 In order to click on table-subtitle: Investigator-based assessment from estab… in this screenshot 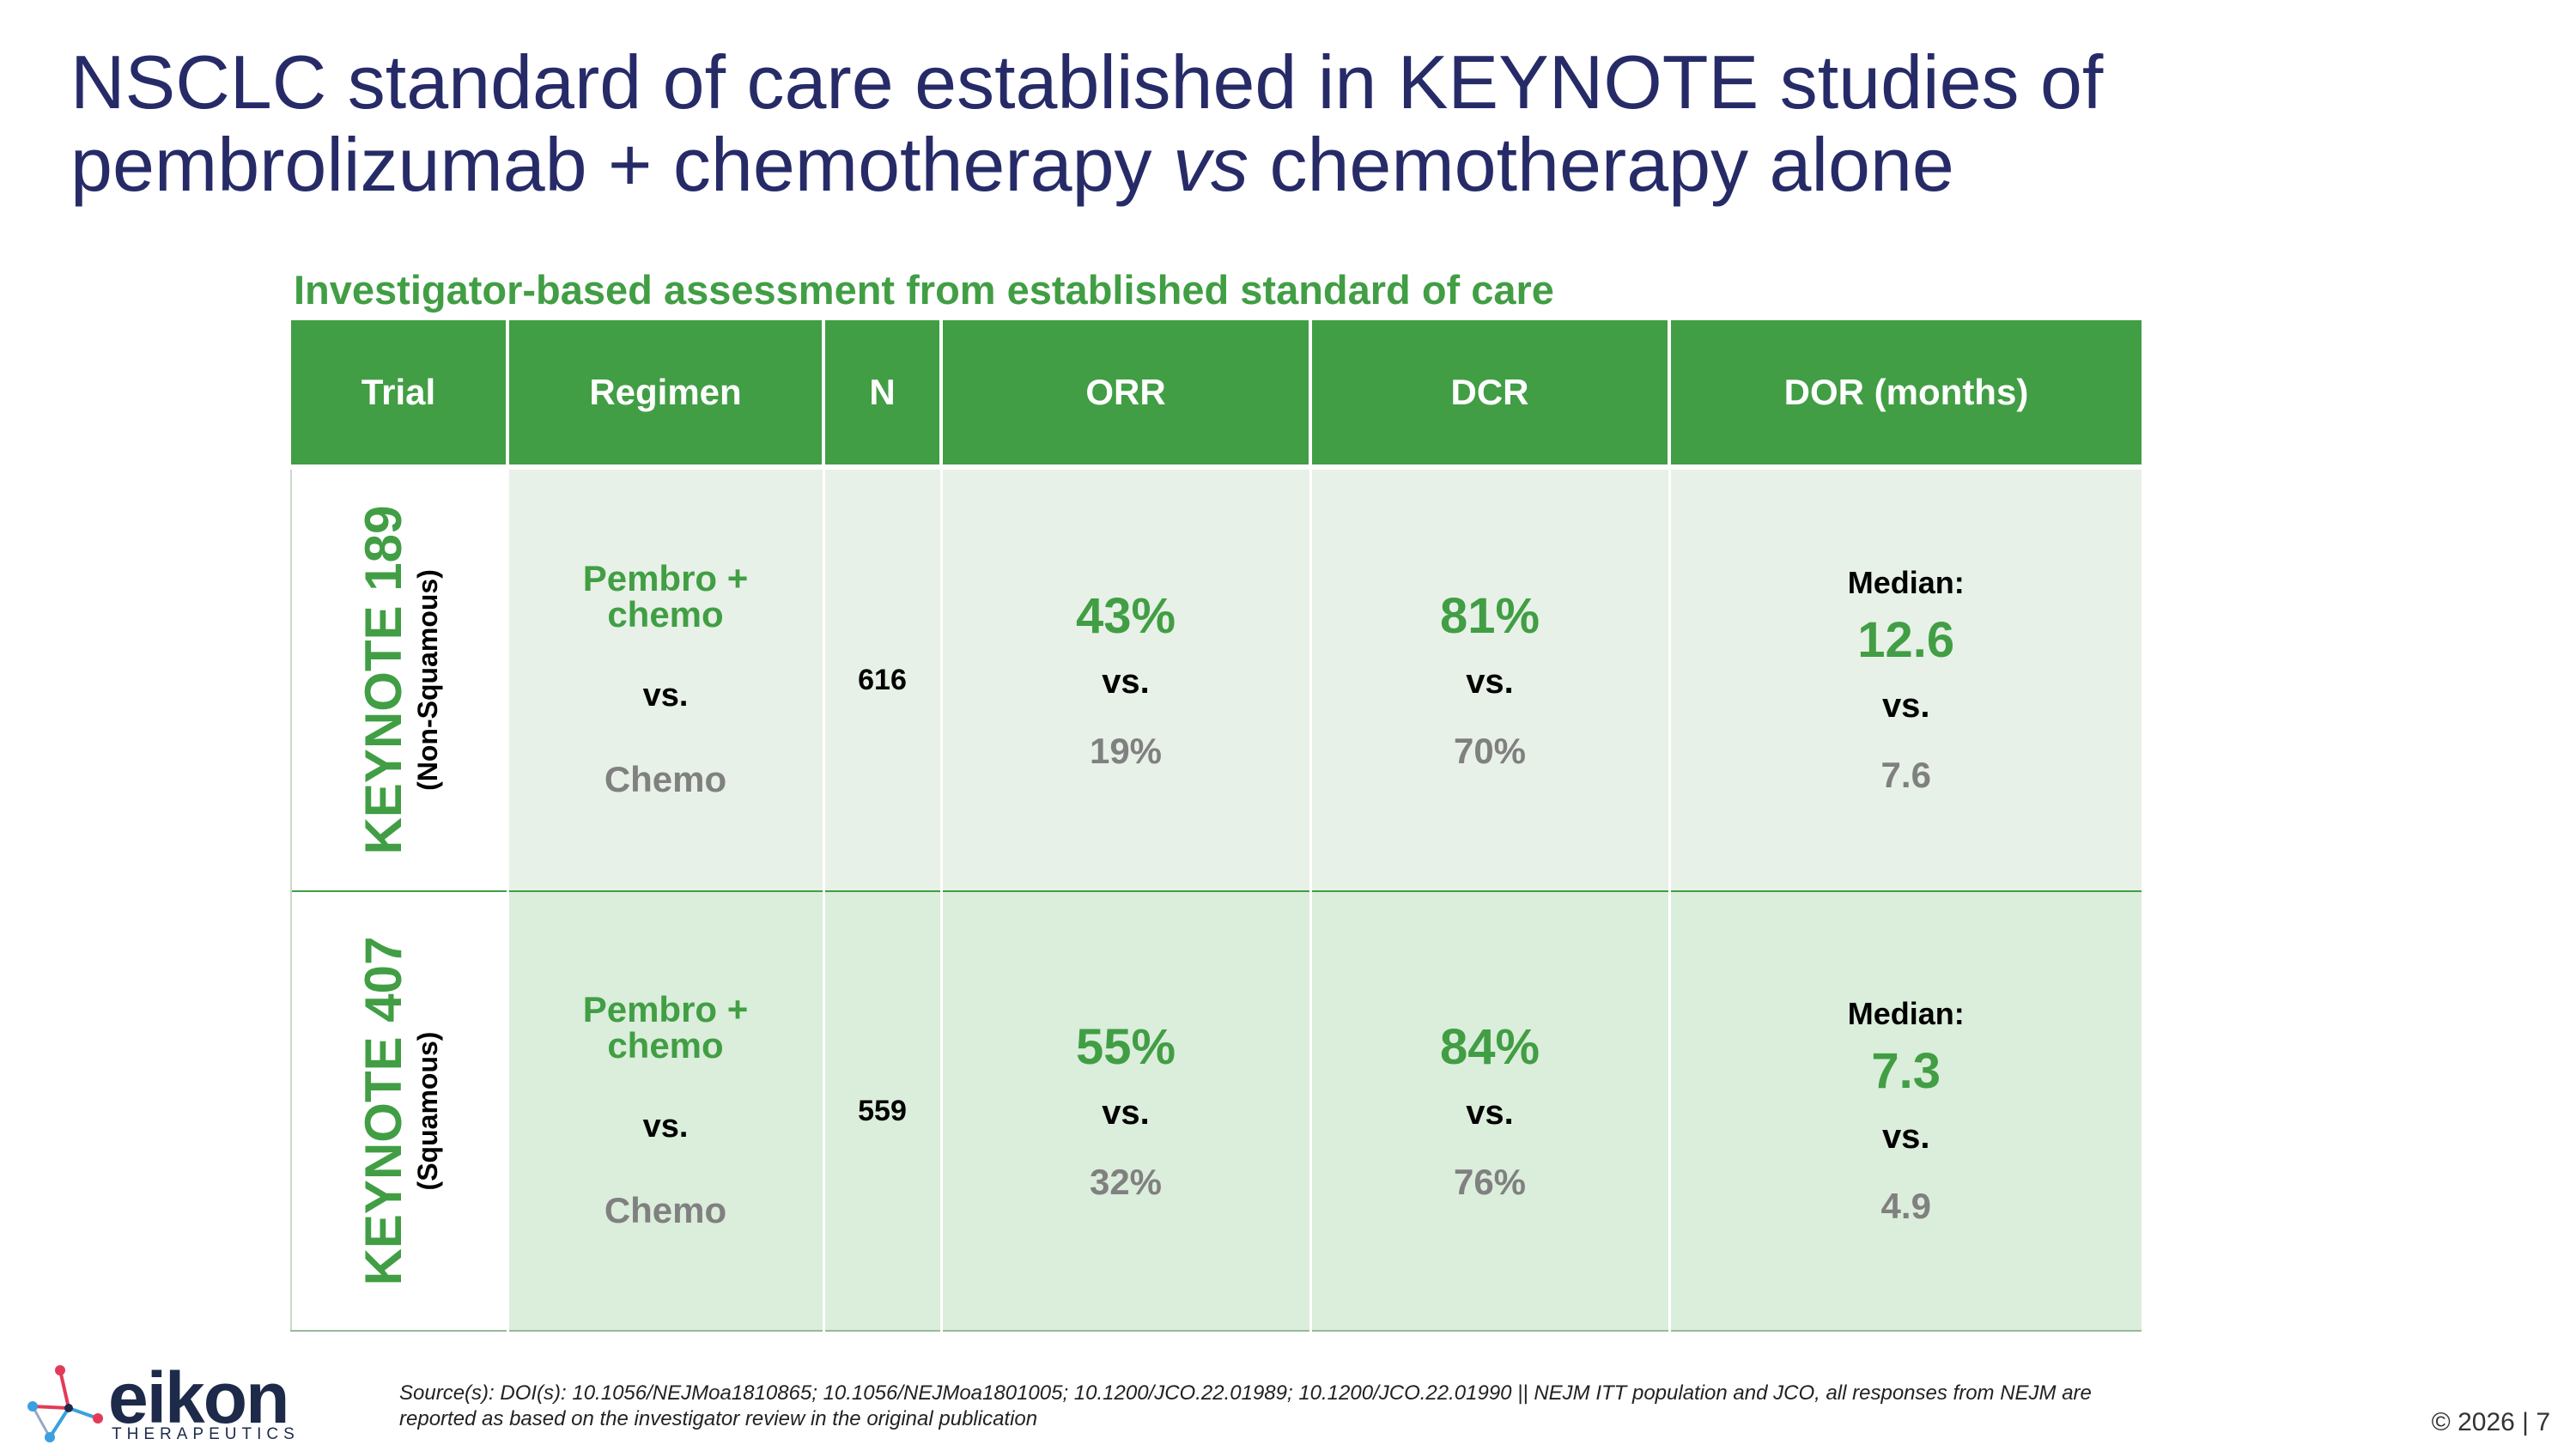, I will do `click(924, 290)`.